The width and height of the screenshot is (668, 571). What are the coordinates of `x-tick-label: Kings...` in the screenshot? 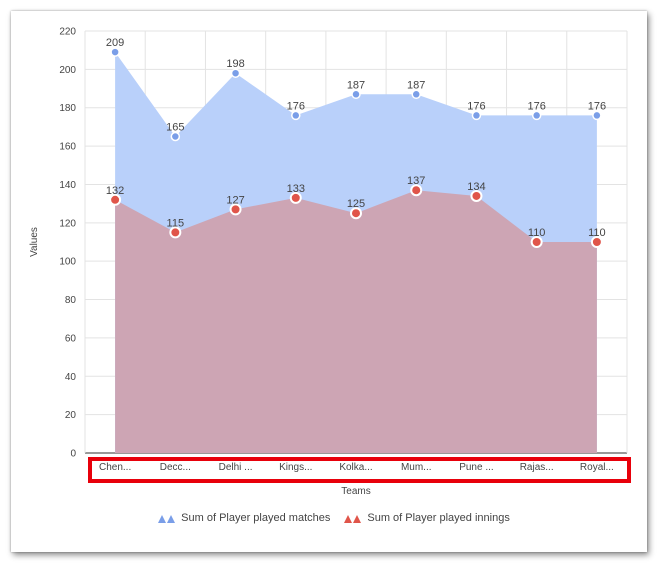 It's located at (295, 467).